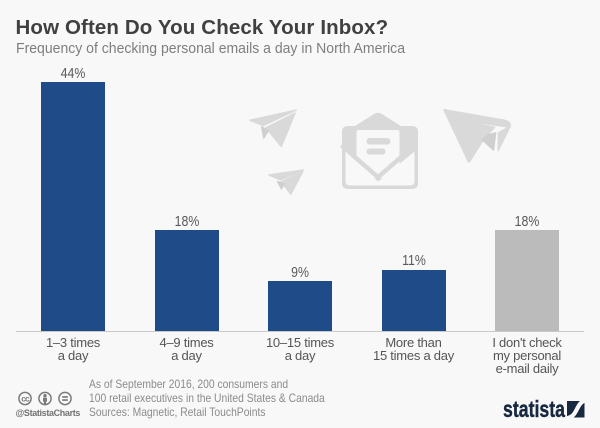  Describe the element at coordinates (534, 409) in the screenshot. I see `svg-text: statista` at that location.